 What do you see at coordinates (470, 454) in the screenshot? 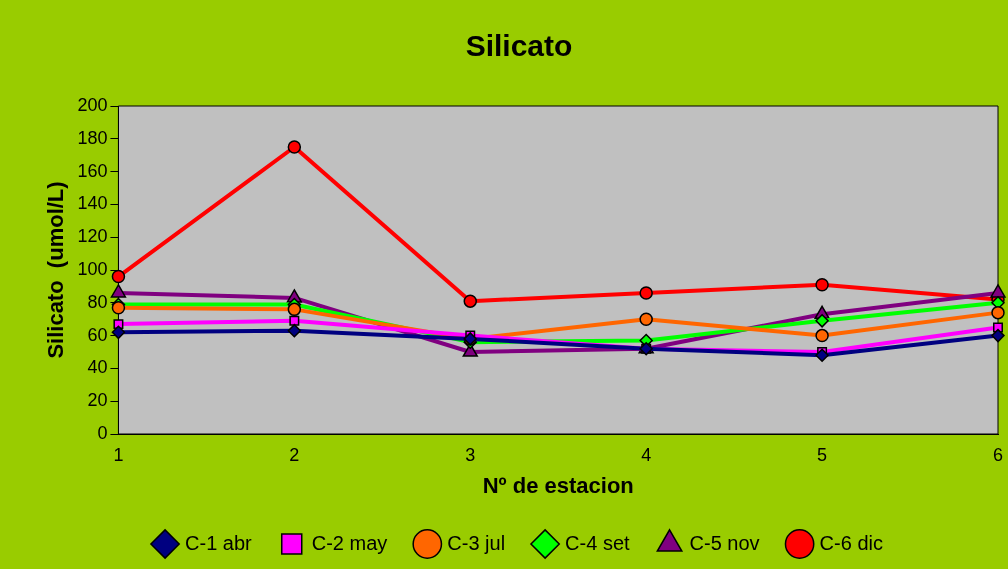
I see `x-tick-label: 3` at bounding box center [470, 454].